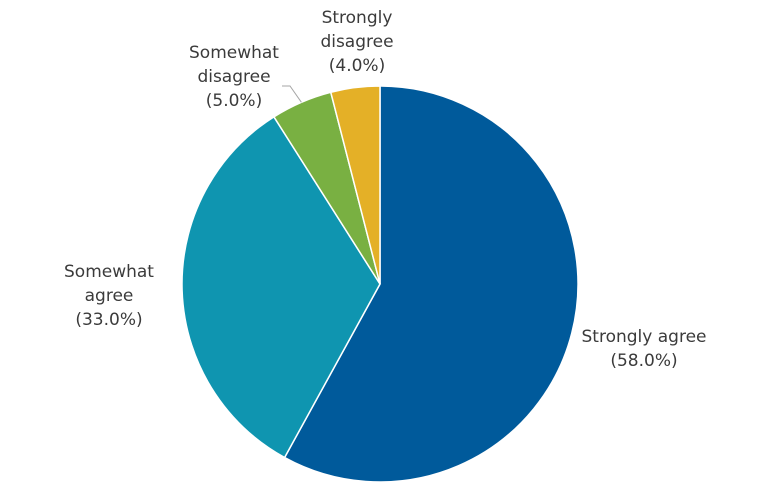  I want to click on slice-label-line: (4.0%), so click(357, 66).